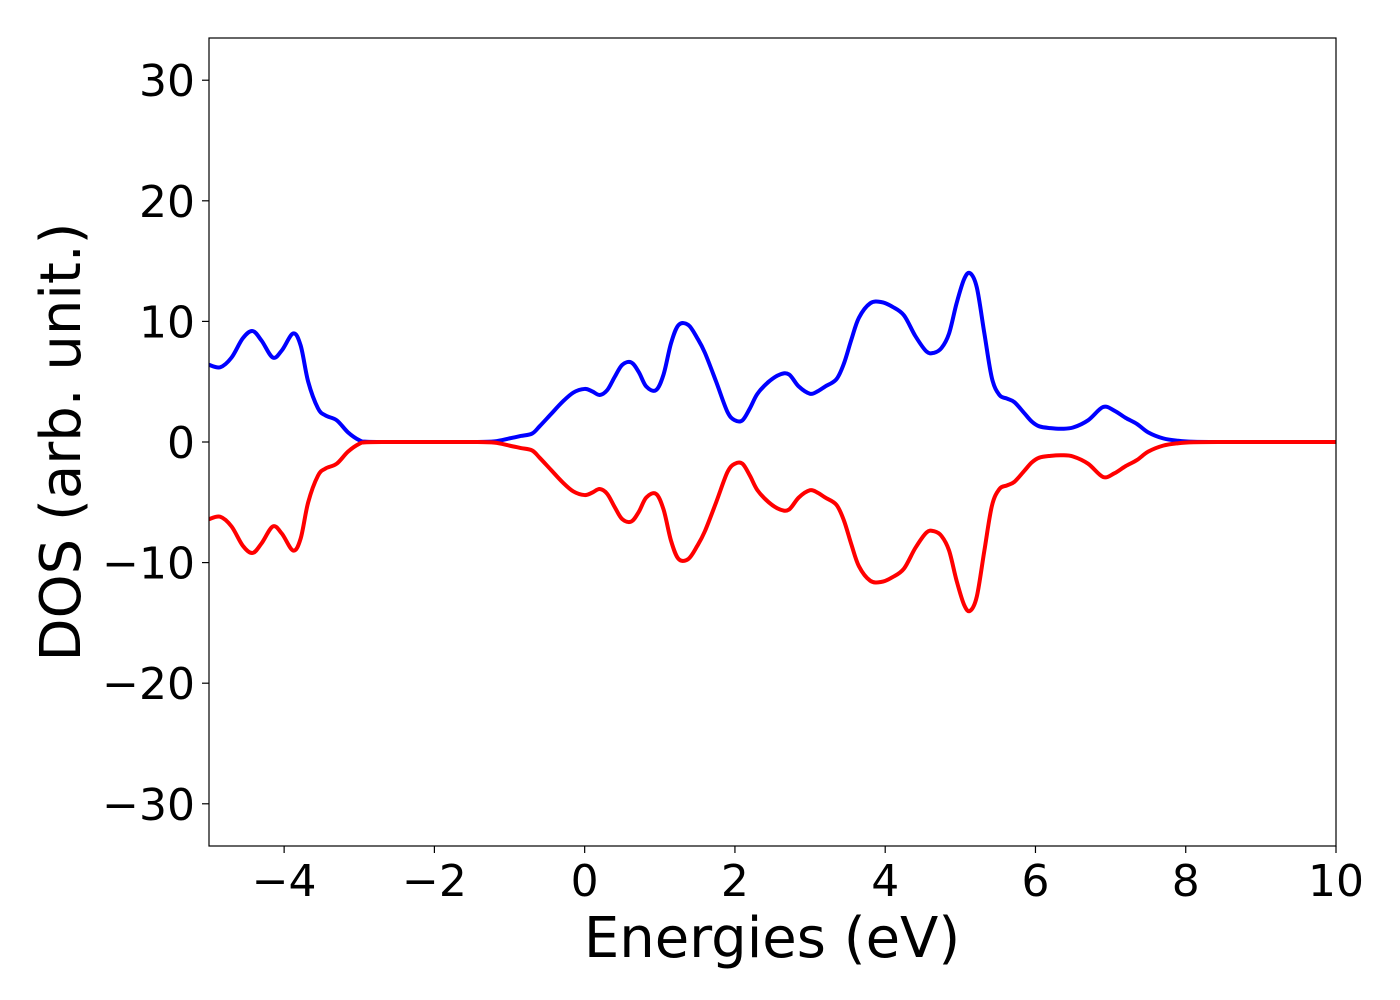  I want to click on y-tick-label: 10, so click(167, 322).